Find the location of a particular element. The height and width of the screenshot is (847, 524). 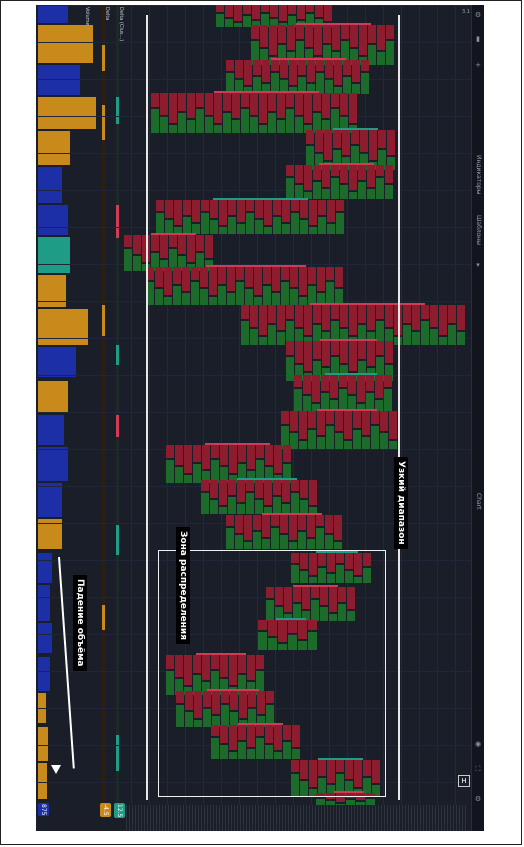

chevron-down-icon: ▾ is located at coordinates (478, 265).